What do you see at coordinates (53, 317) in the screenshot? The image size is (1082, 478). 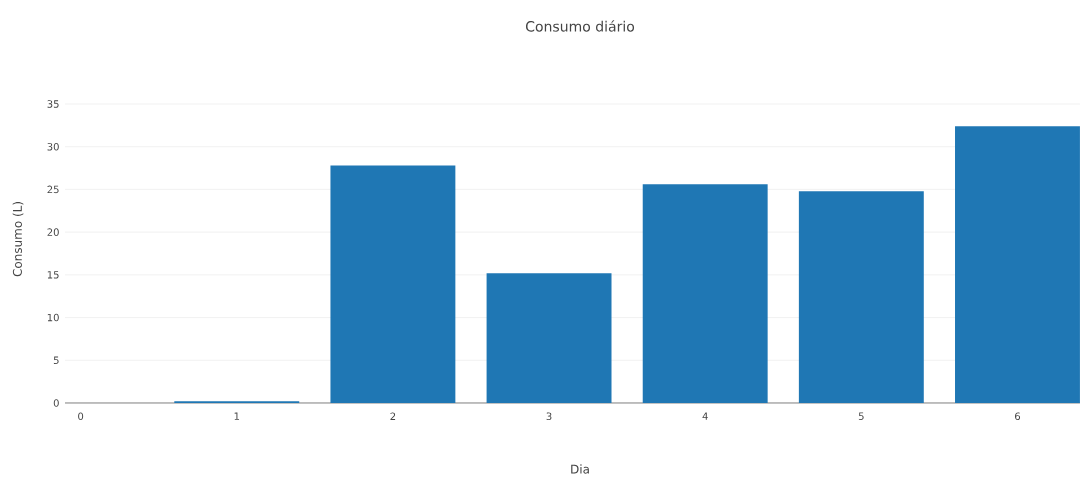 I see `y-tick-label: 10` at bounding box center [53, 317].